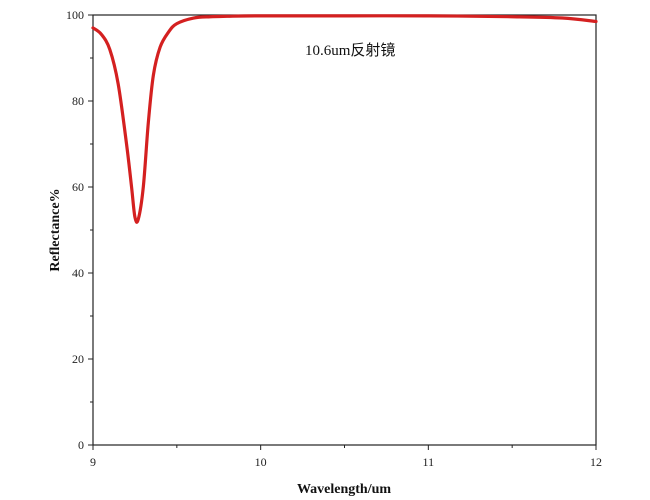  Describe the element at coordinates (350, 50) in the screenshot. I see `chart-annotation: 10.6um反射镜` at that location.